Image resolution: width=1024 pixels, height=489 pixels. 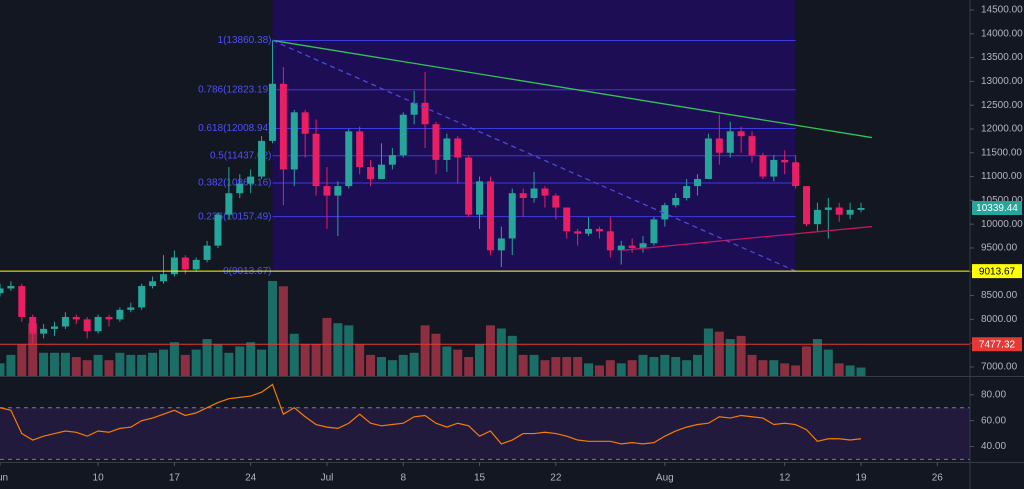 I want to click on y-tick-label: 14000.00, so click(x=1002, y=33).